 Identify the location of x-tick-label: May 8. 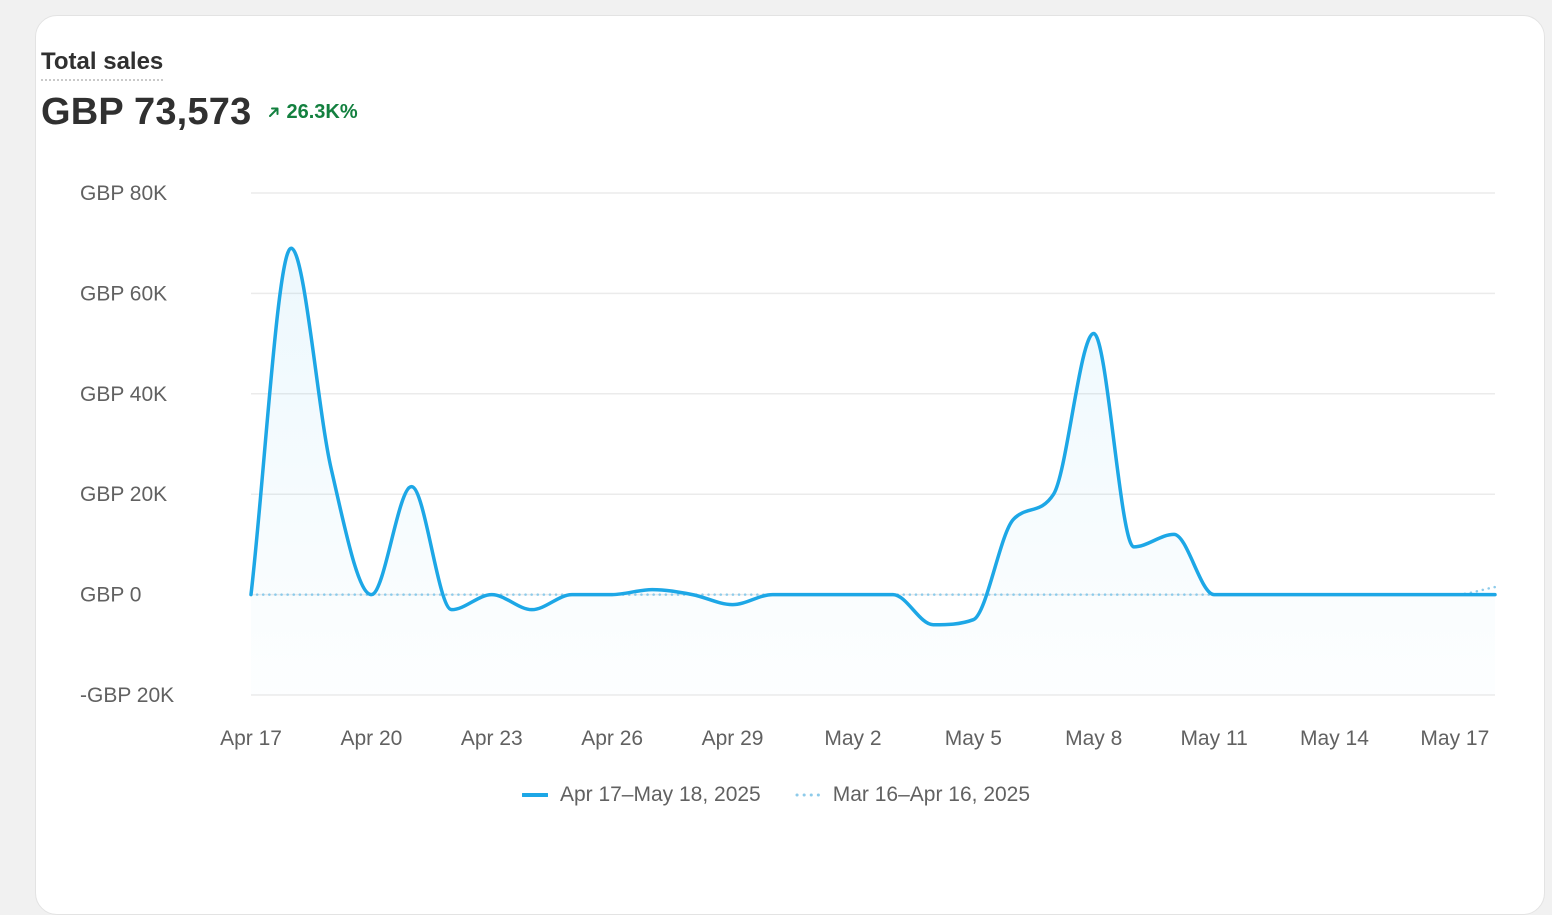
(1093, 738).